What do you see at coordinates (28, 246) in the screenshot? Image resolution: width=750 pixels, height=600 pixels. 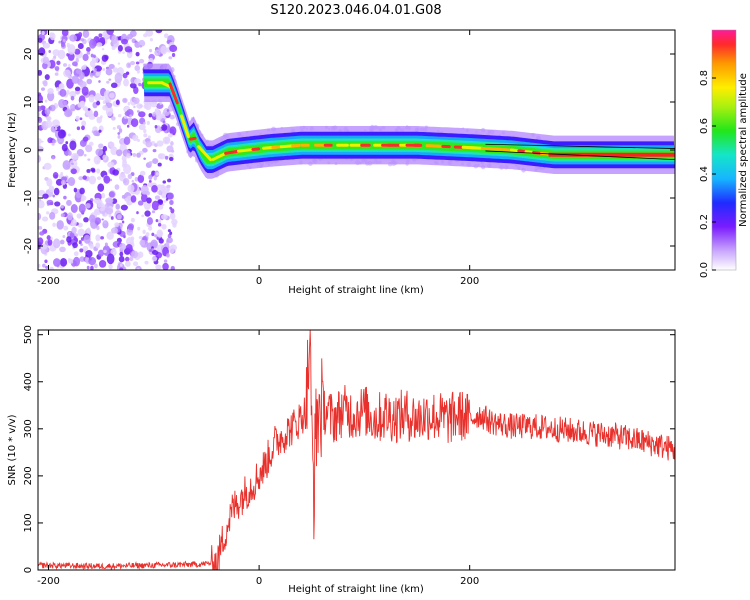 I see `spectrogram-y-tick-label: -20` at bounding box center [28, 246].